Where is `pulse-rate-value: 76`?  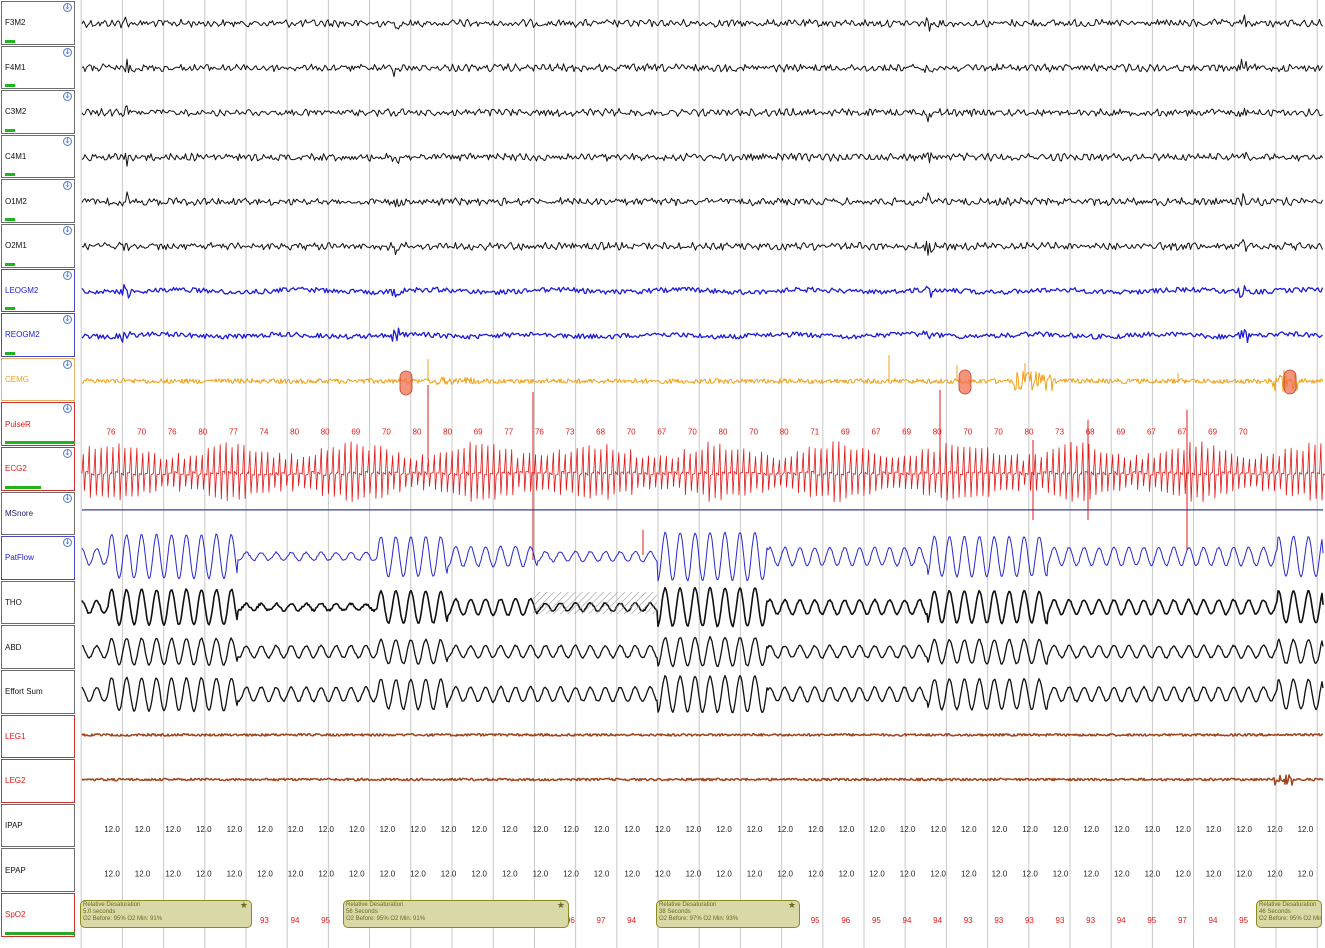
pulse-rate-value: 76 is located at coordinates (172, 431).